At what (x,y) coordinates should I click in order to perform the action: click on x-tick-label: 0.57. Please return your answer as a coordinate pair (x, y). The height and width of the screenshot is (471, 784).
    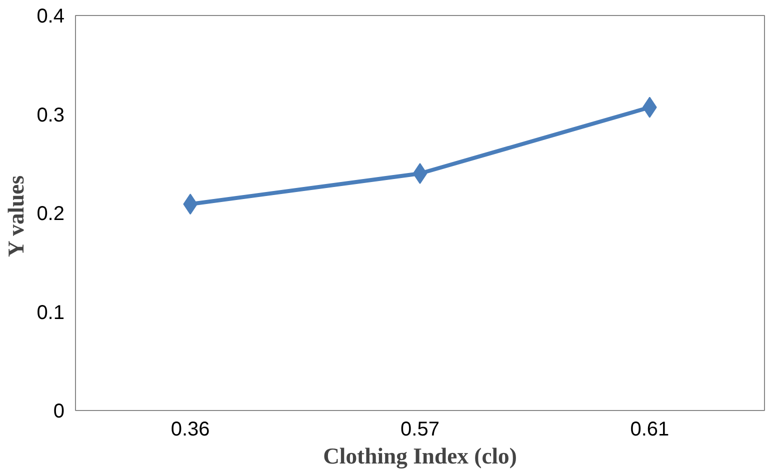
    Looking at the image, I should click on (420, 429).